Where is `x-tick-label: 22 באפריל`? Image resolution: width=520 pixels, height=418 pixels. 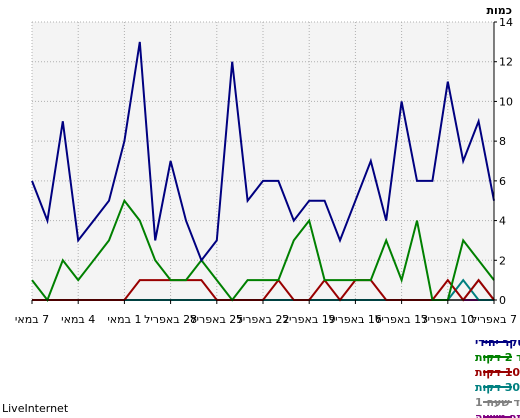 x-tick-label: 22 באפריל is located at coordinates (263, 319).